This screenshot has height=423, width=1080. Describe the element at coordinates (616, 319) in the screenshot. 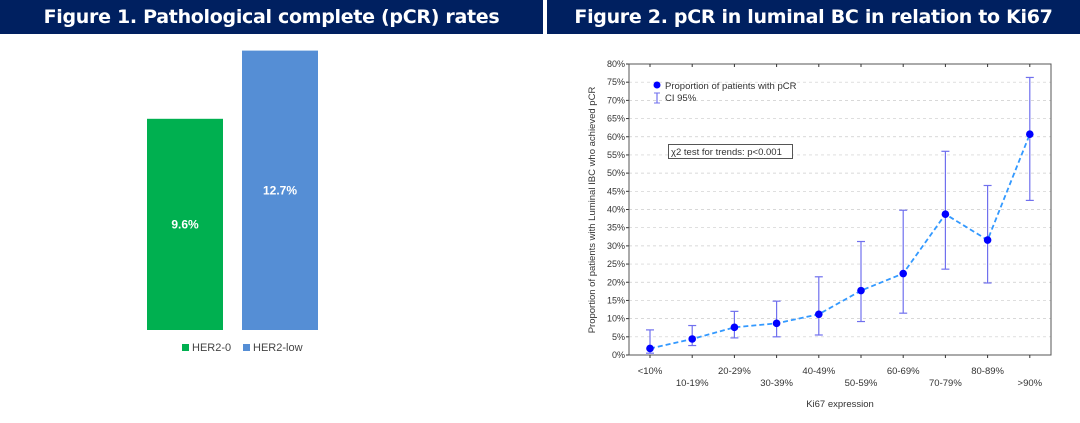

I see `y-tick-label: 10%` at that location.